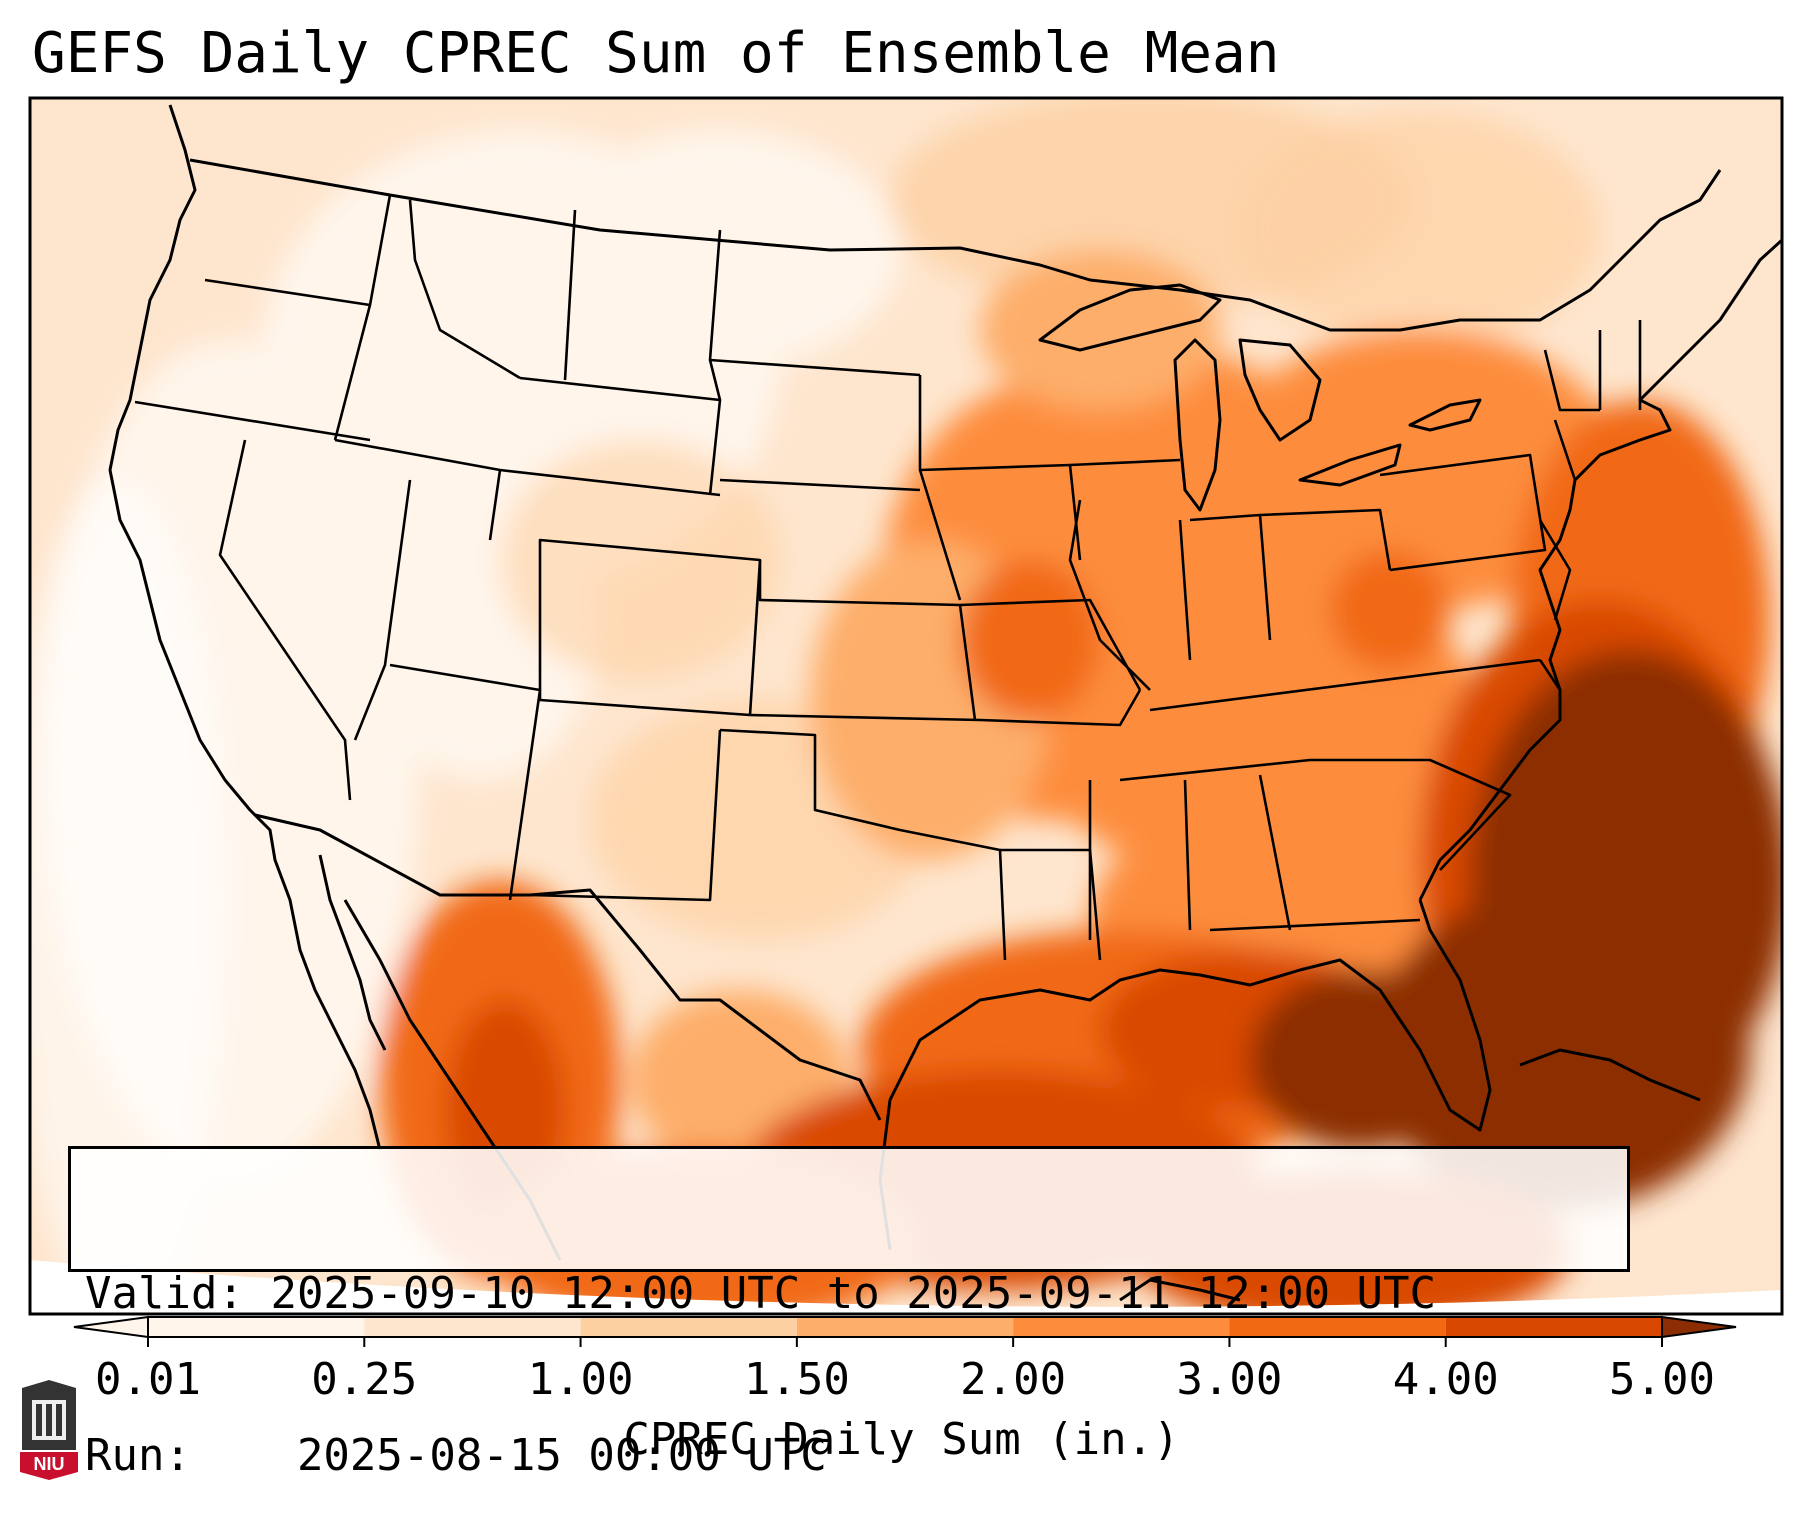 The width and height of the screenshot is (1803, 1537). Describe the element at coordinates (364, 1379) in the screenshot. I see `colorbar-tick-label: 0.25` at that location.